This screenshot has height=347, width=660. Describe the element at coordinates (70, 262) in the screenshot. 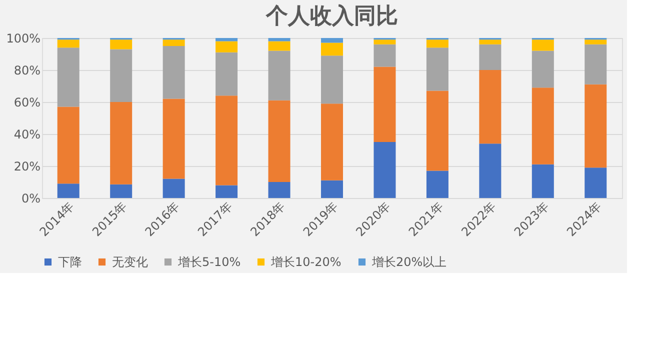

I see `legend-label: 下降` at that location.